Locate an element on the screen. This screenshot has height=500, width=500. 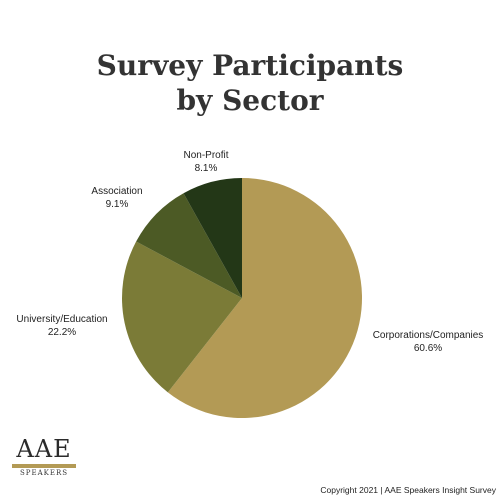
pie-slice-non-profit is located at coordinates (212, 238).